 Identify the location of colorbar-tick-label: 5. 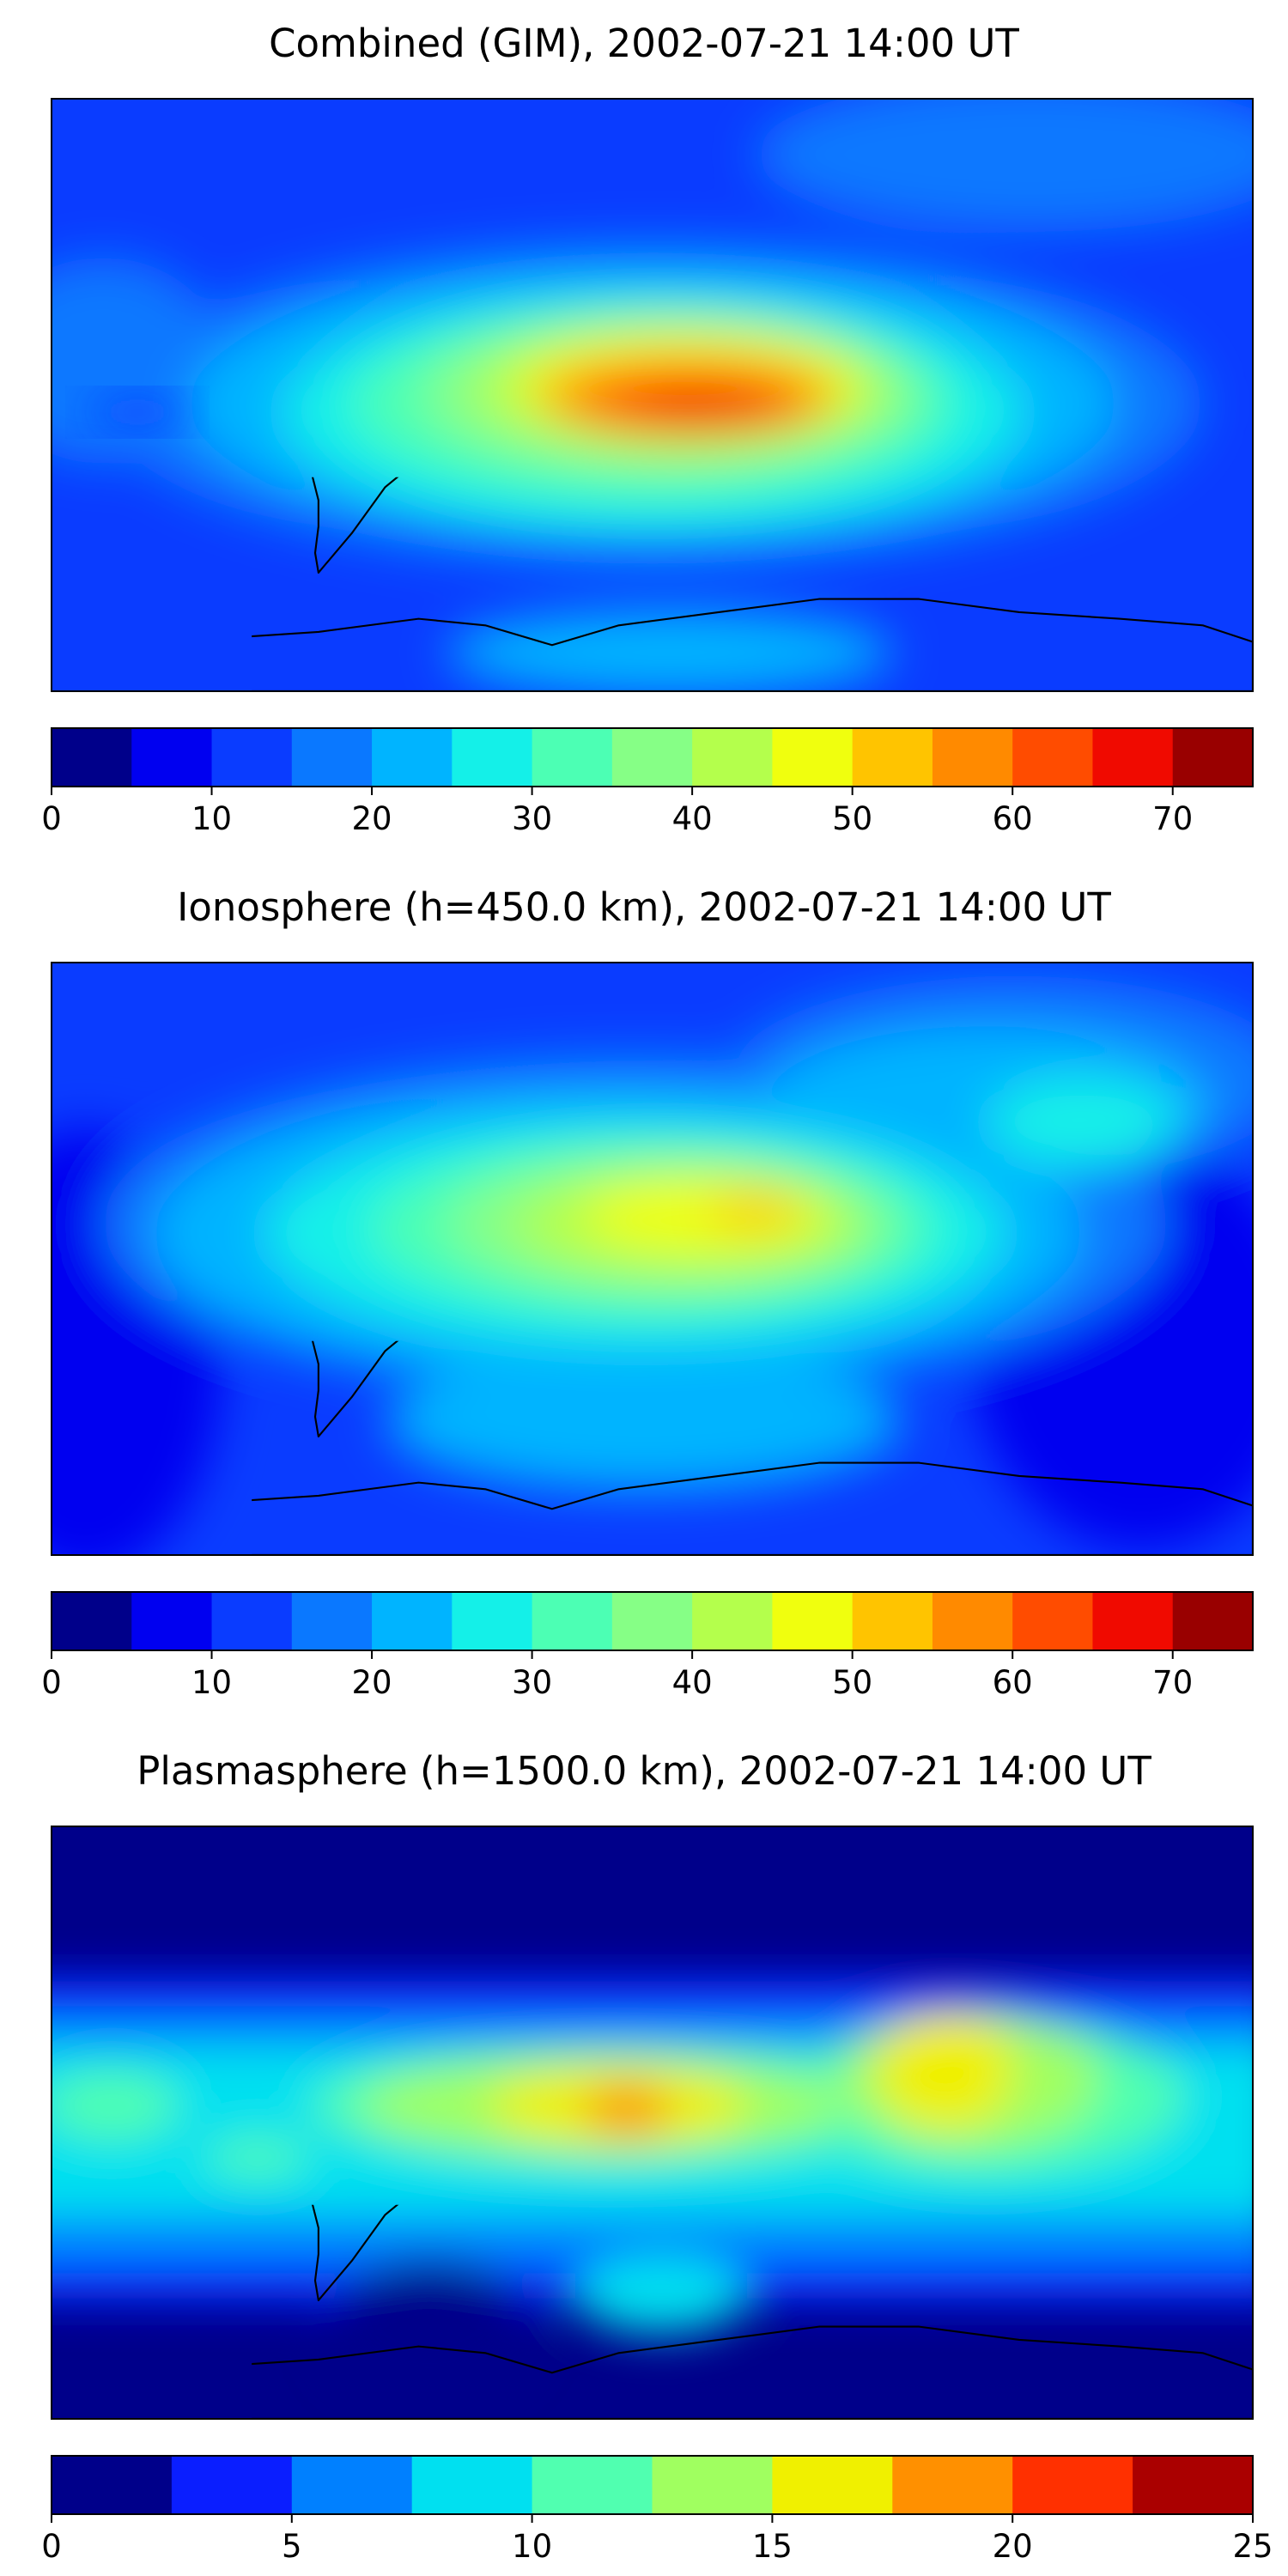
(292, 2546).